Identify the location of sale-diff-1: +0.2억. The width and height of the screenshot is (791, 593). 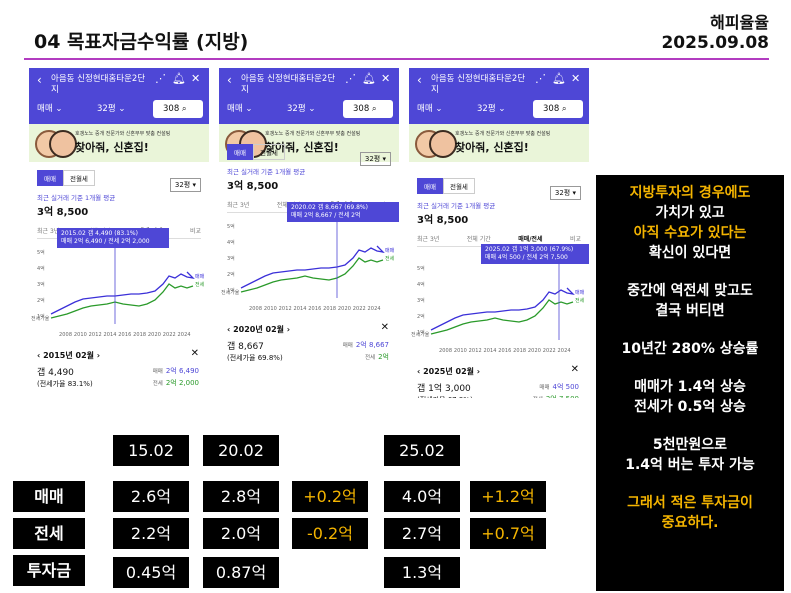
(330, 496).